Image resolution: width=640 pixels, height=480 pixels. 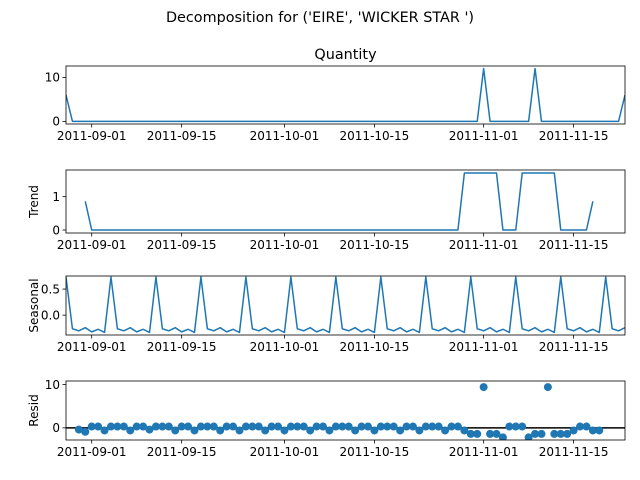 I want to click on axes-frame-resid, so click(x=345, y=410).